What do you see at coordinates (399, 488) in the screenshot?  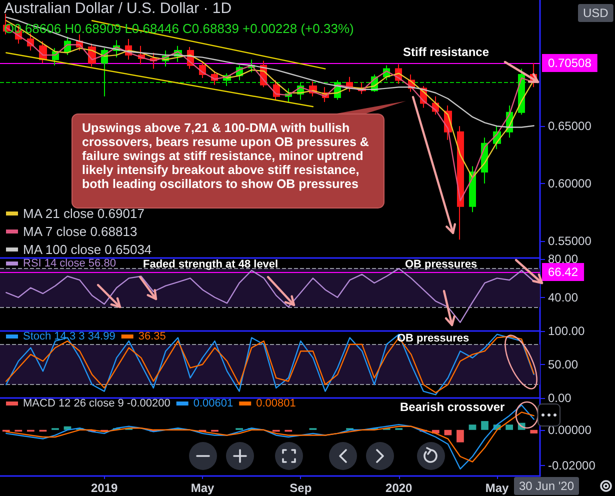 I see `x-tick-label: 2020` at bounding box center [399, 488].